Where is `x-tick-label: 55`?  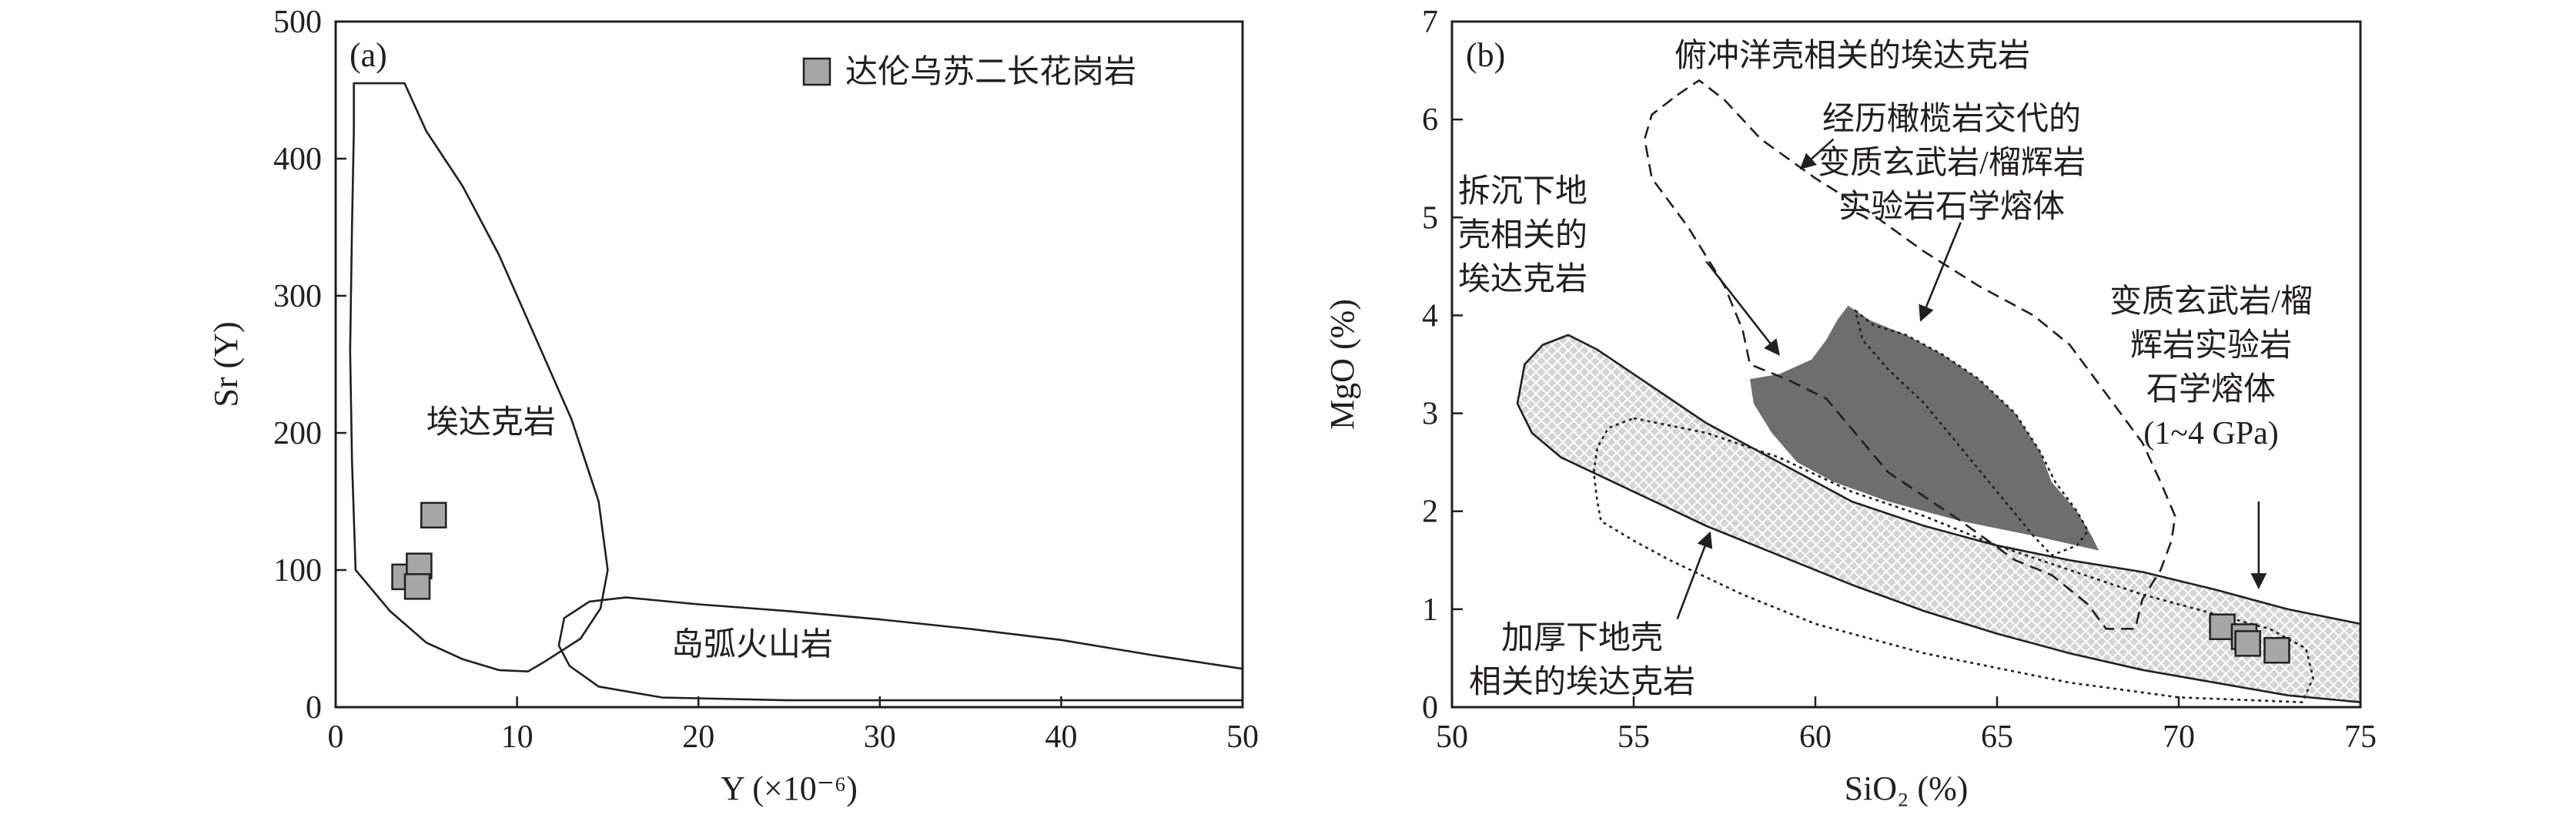
x-tick-label: 55 is located at coordinates (1634, 737).